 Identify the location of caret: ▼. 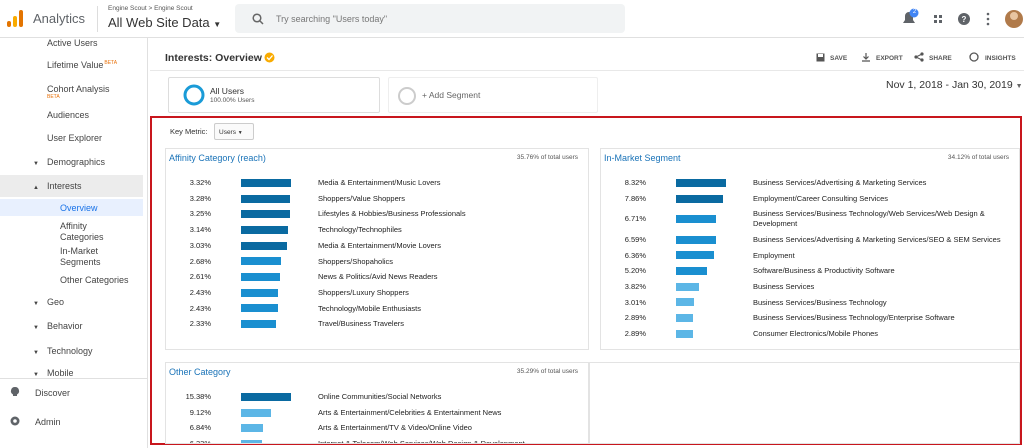
(217, 24).